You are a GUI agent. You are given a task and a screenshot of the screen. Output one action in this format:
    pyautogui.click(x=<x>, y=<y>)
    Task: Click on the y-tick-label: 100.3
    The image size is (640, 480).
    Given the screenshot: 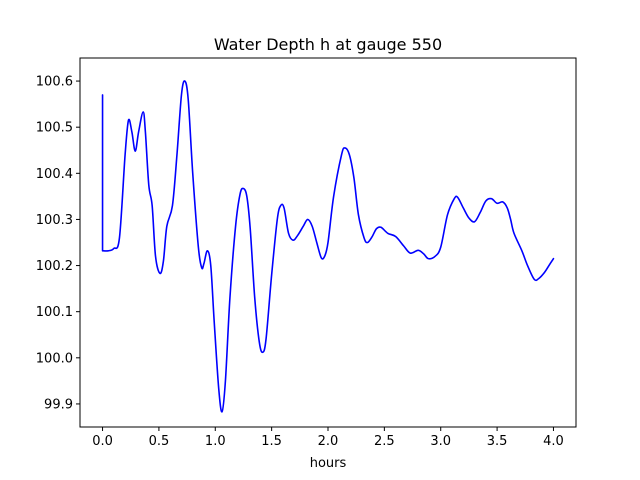 What is the action you would take?
    pyautogui.click(x=54, y=220)
    